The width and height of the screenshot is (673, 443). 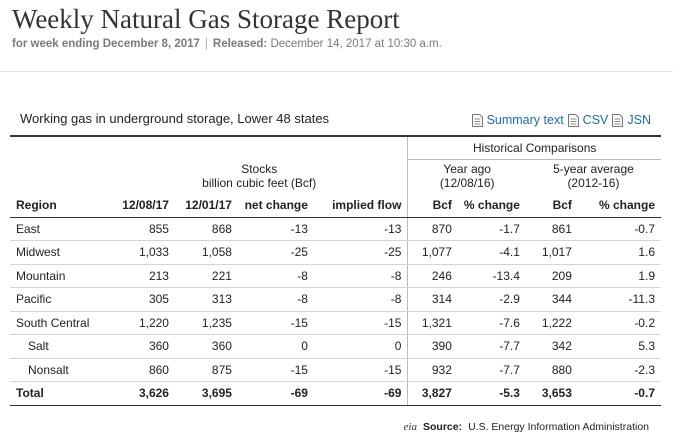 I want to click on table-row: Nonsalt 860 875 -15 -15 932 -7.7 880 -2.3, so click(x=335, y=370).